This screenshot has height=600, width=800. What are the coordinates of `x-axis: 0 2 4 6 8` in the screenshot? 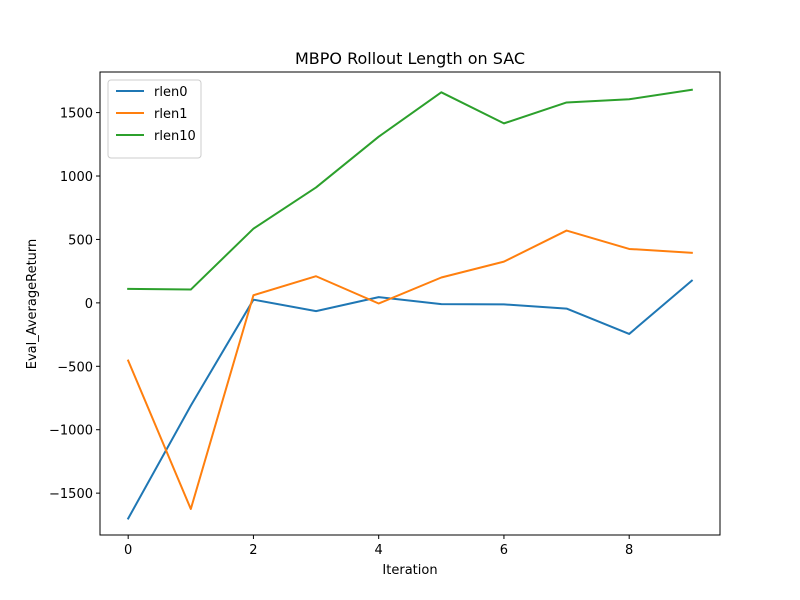 It's located at (378, 546).